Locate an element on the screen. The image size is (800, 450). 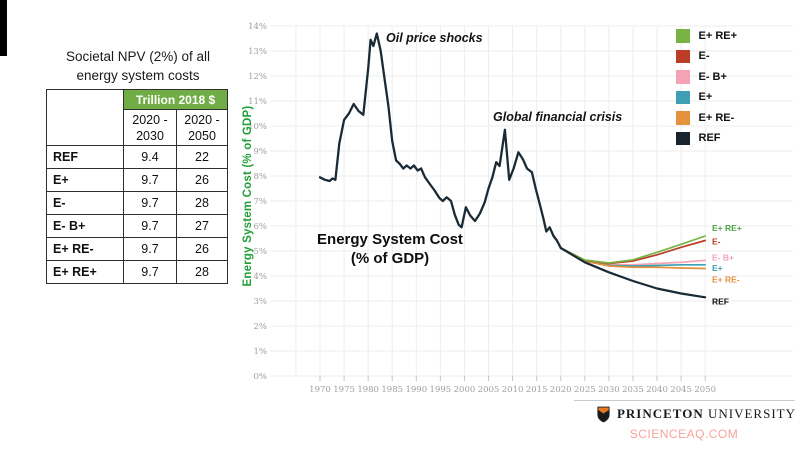
x-tick-label: 1975 is located at coordinates (344, 390).